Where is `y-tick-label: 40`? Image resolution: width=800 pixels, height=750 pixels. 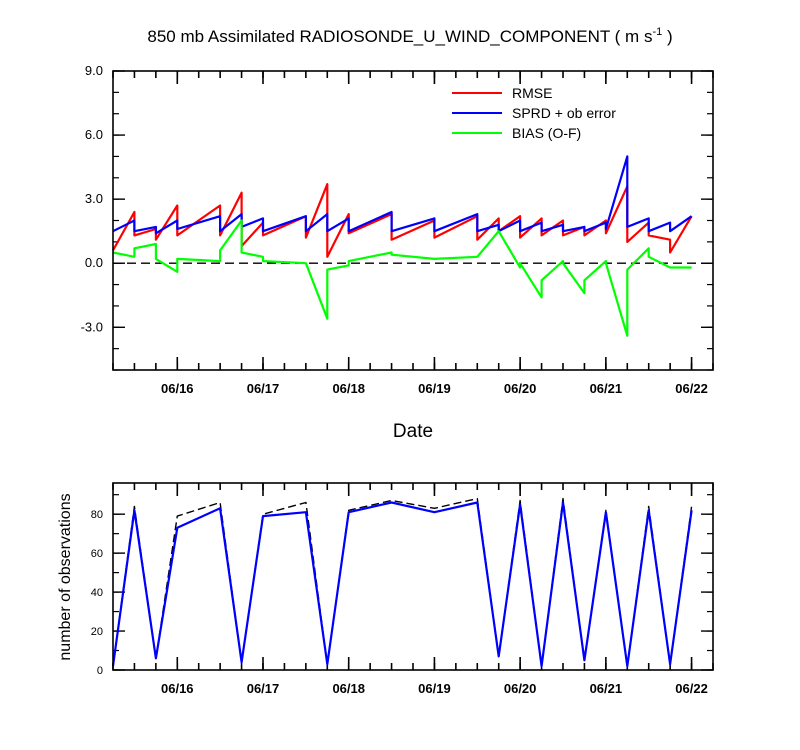 y-tick-label: 40 is located at coordinates (97, 593).